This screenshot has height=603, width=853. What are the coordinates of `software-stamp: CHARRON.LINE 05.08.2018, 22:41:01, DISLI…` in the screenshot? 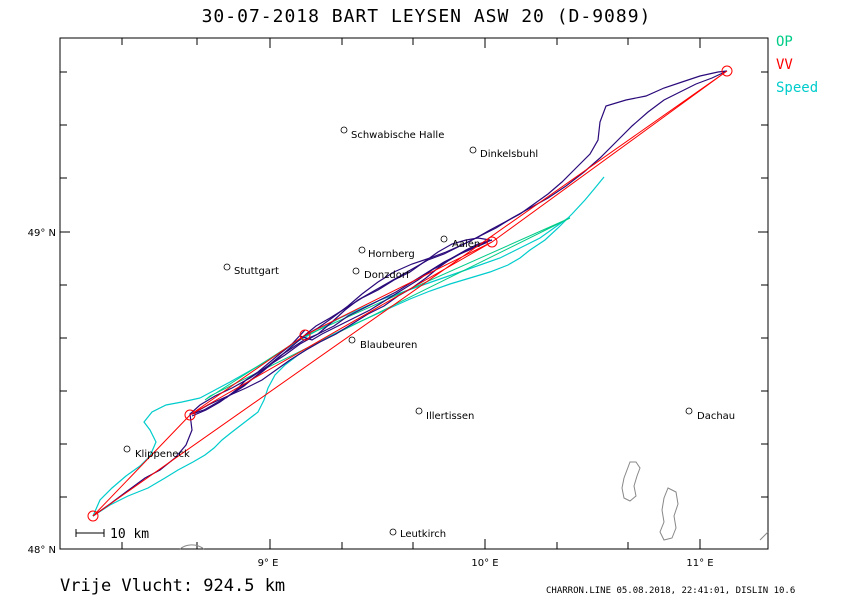 It's located at (671, 591).